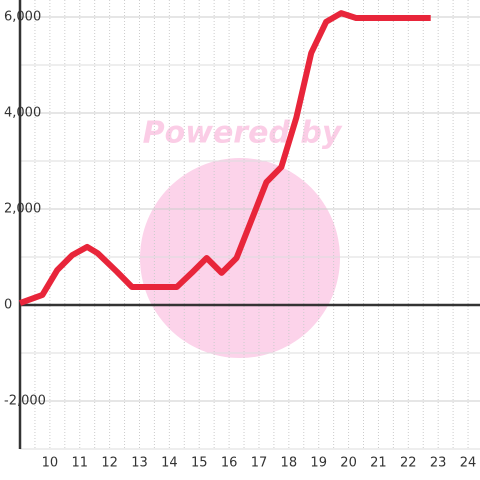  What do you see at coordinates (139, 463) in the screenshot?
I see `x-tick-label: 13` at bounding box center [139, 463].